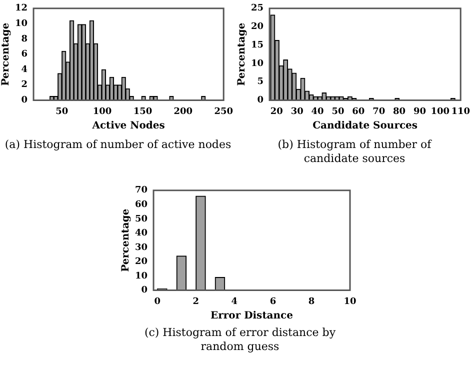 The height and width of the screenshot is (366, 473). Describe the element at coordinates (379, 111) in the screenshot. I see `x-tick-label: 70` at that location.